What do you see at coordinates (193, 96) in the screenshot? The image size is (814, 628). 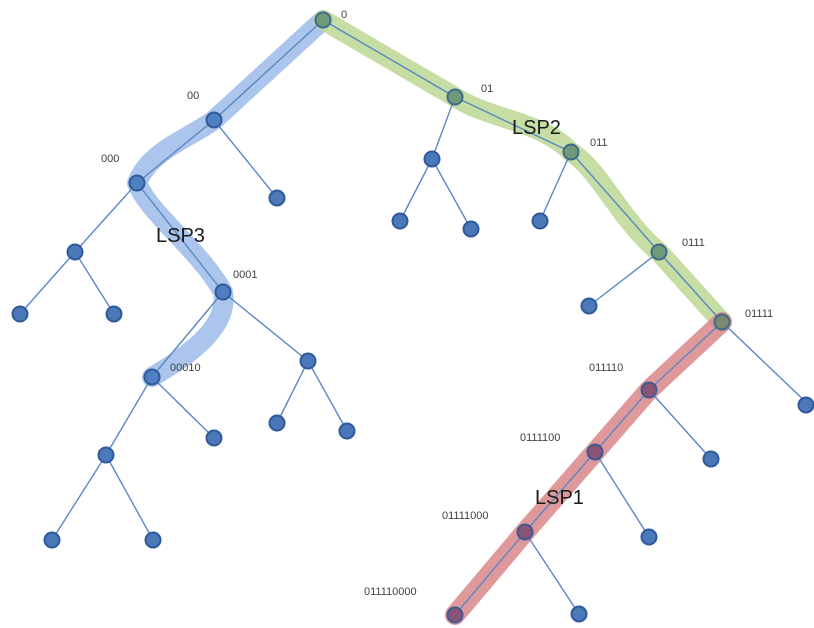 I see `node-label-00: 00` at bounding box center [193, 96].